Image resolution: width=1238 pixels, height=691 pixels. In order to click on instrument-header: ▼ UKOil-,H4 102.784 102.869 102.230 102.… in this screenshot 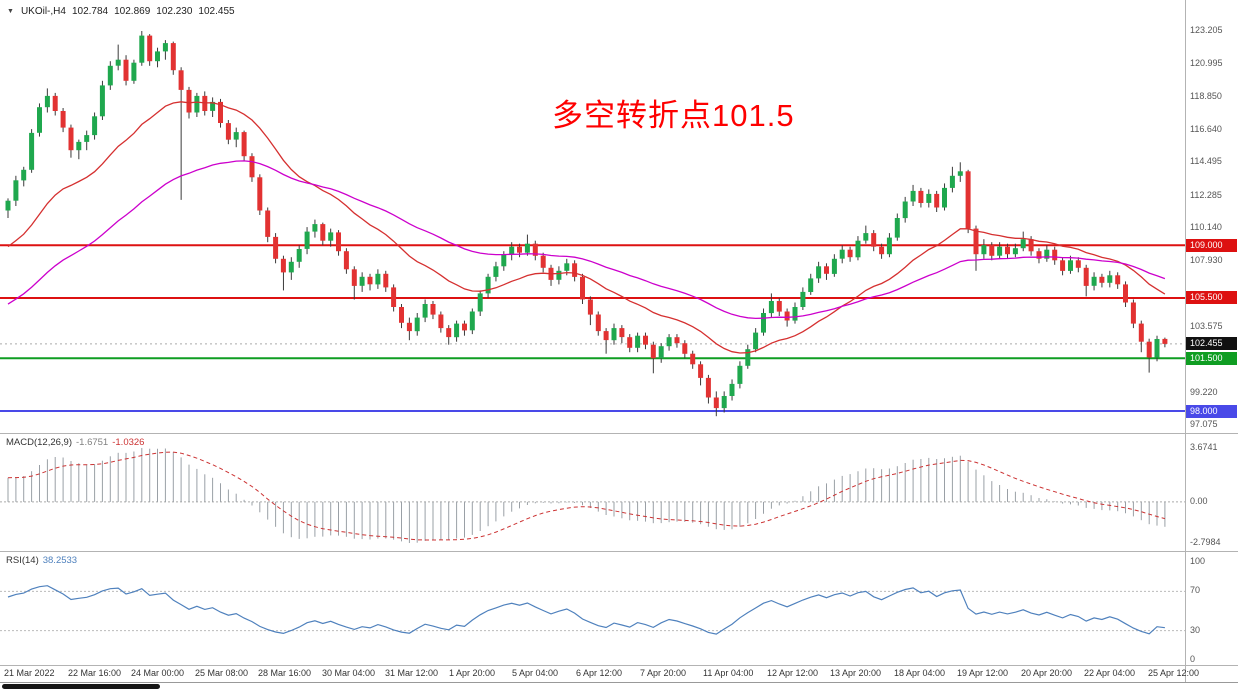, I will do `click(121, 11)`.